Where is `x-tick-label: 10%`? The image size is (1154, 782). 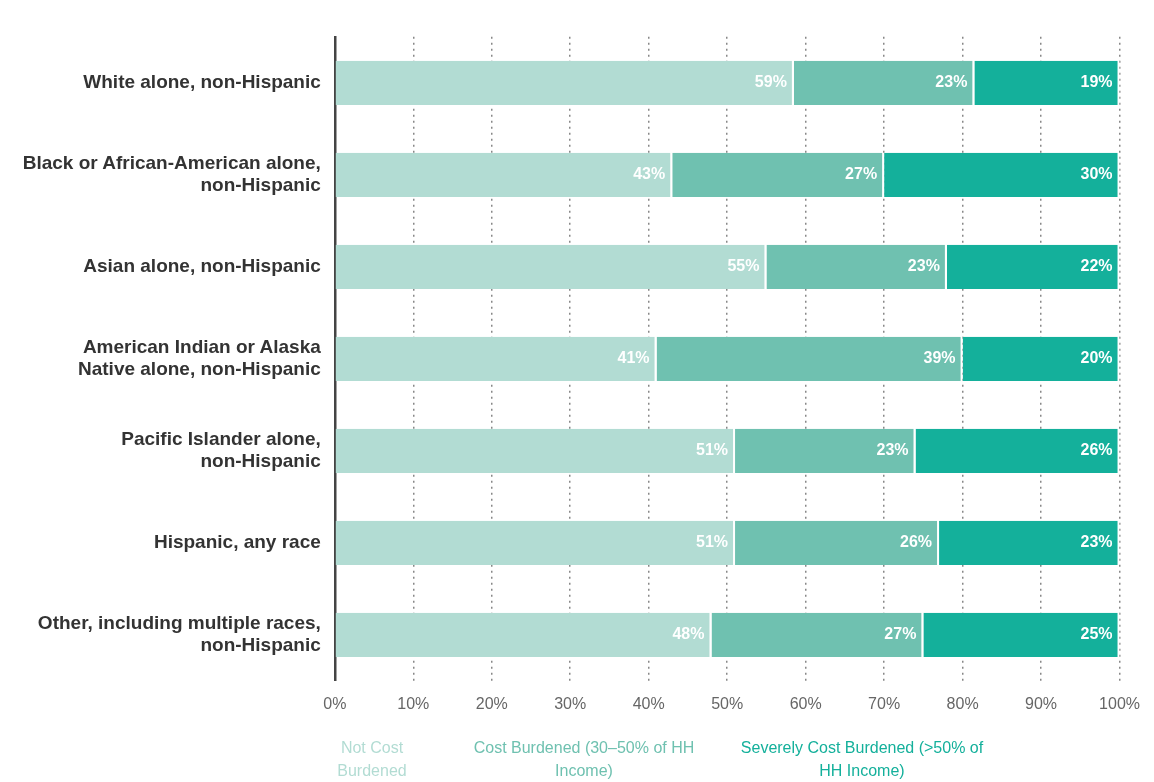
x-tick-label: 10% is located at coordinates (413, 703).